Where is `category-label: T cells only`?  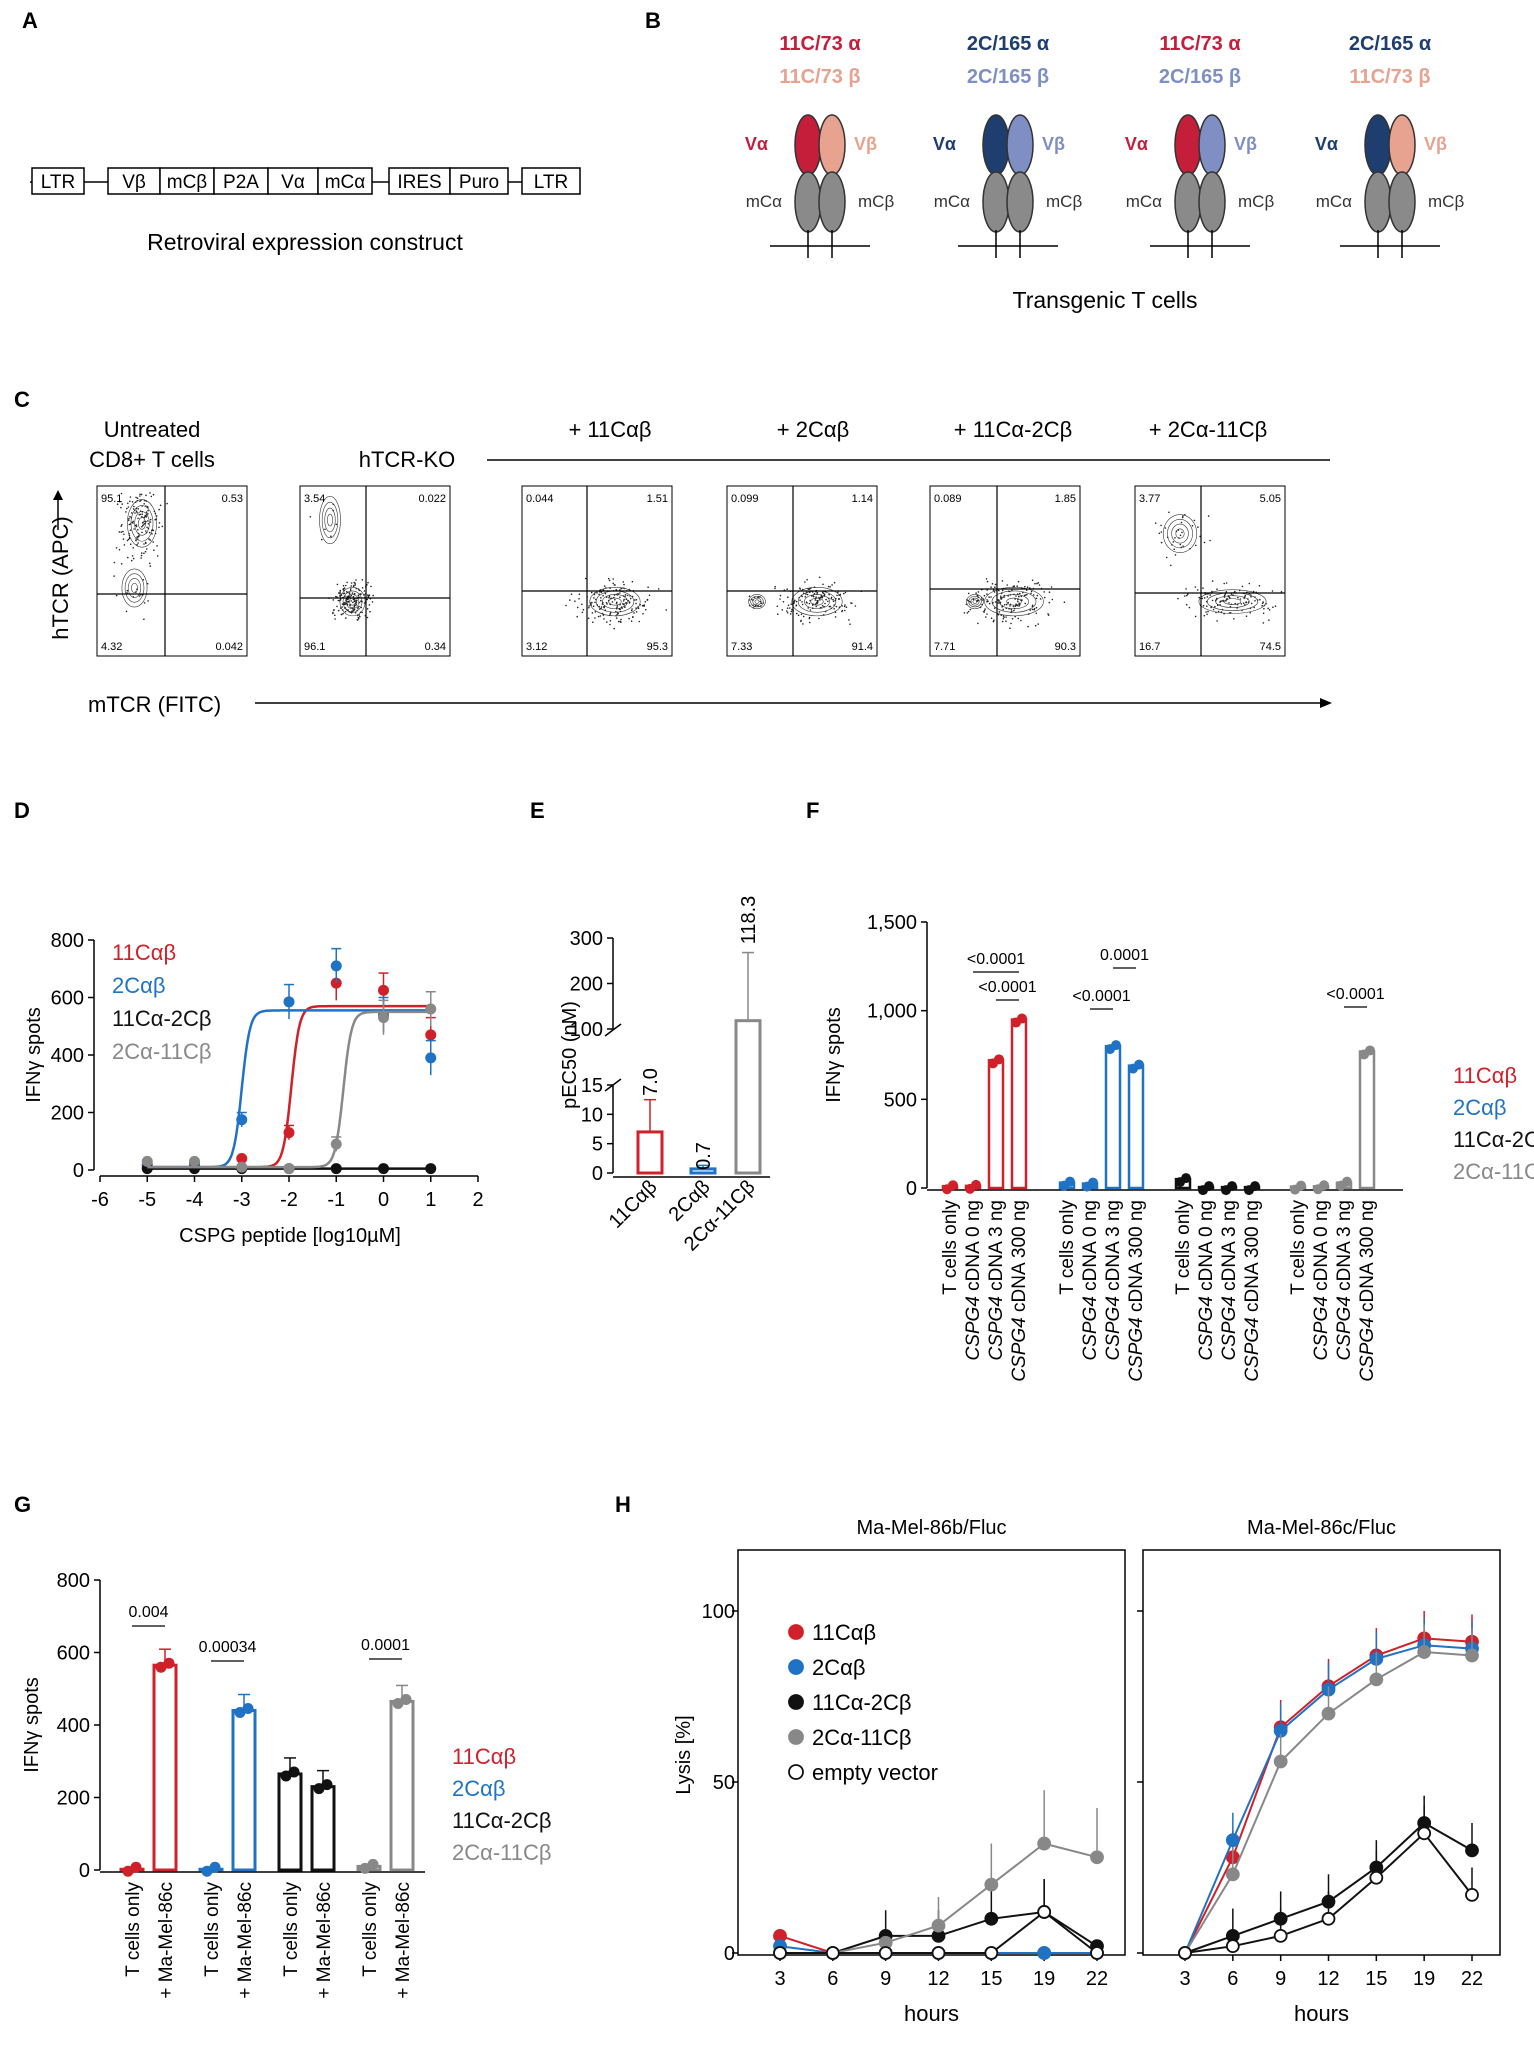
category-label: T cells only is located at coordinates (370, 1929).